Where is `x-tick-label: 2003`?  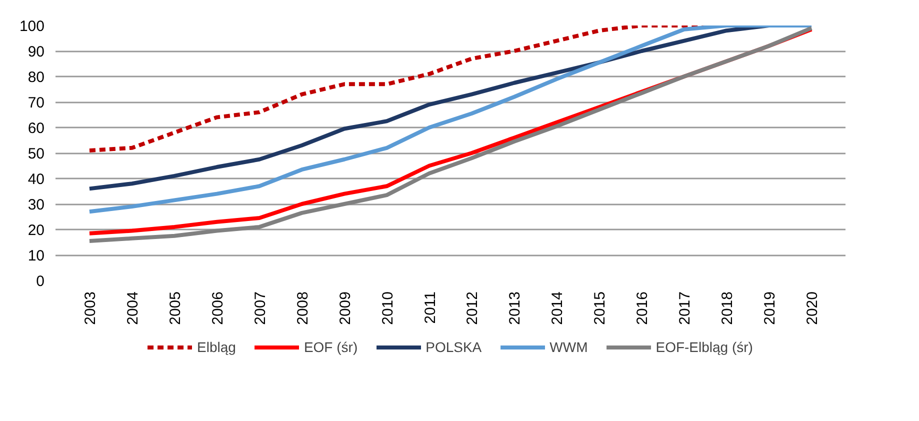 x-tick-label: 2003 is located at coordinates (90, 308).